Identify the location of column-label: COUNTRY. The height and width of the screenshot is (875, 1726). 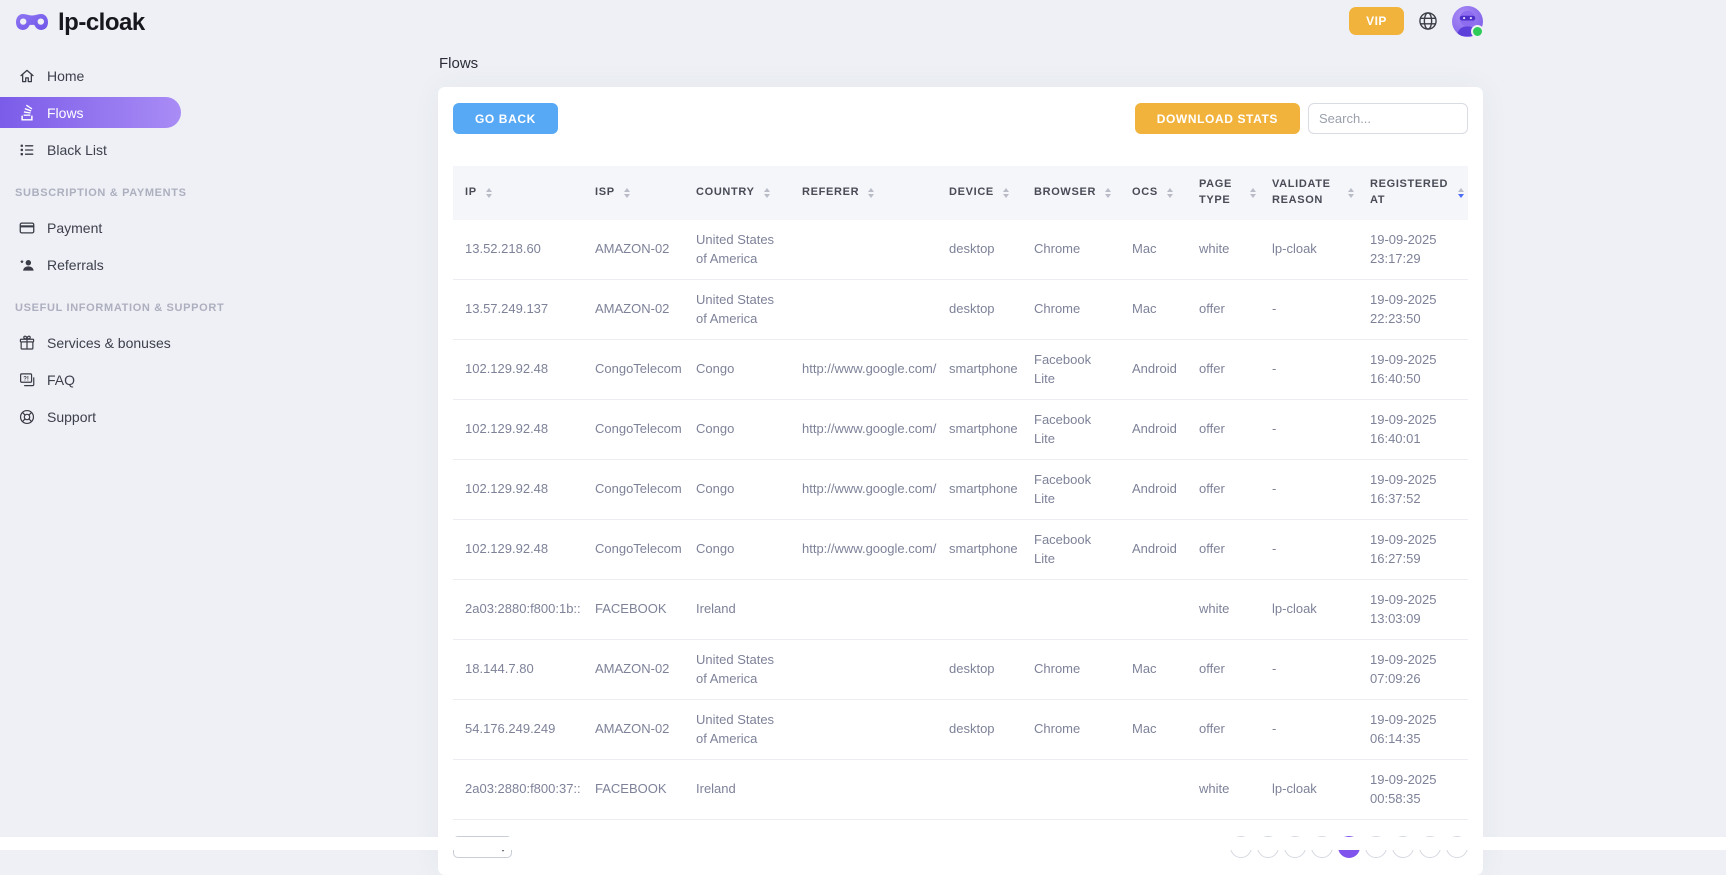
(725, 192).